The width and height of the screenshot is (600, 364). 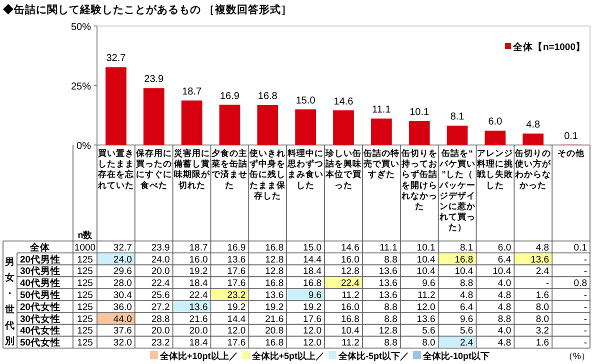 I want to click on y-tick-label: 50代女性, so click(x=40, y=342).